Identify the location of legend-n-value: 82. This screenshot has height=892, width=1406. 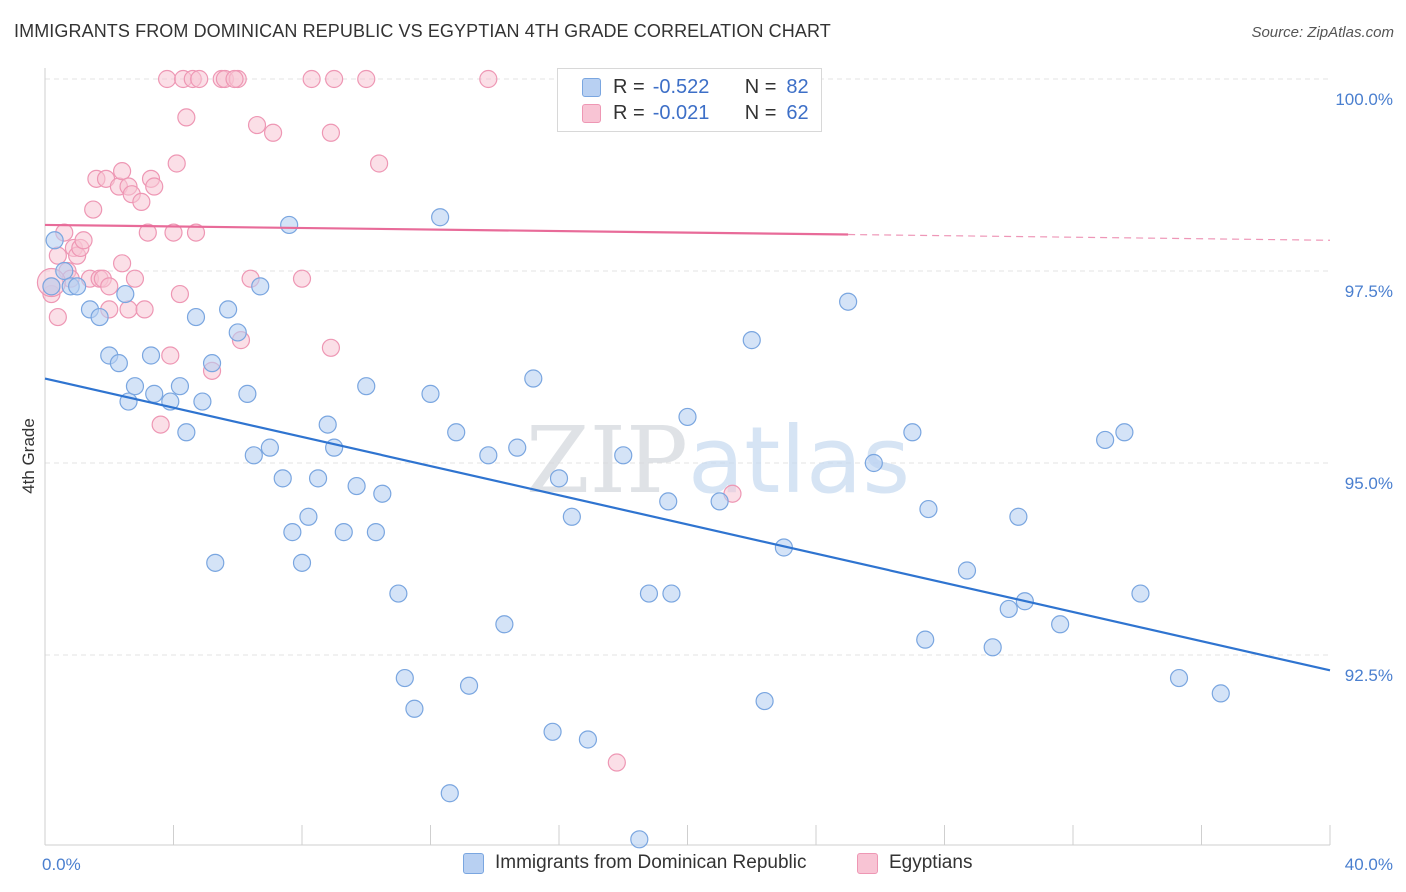
(797, 86).